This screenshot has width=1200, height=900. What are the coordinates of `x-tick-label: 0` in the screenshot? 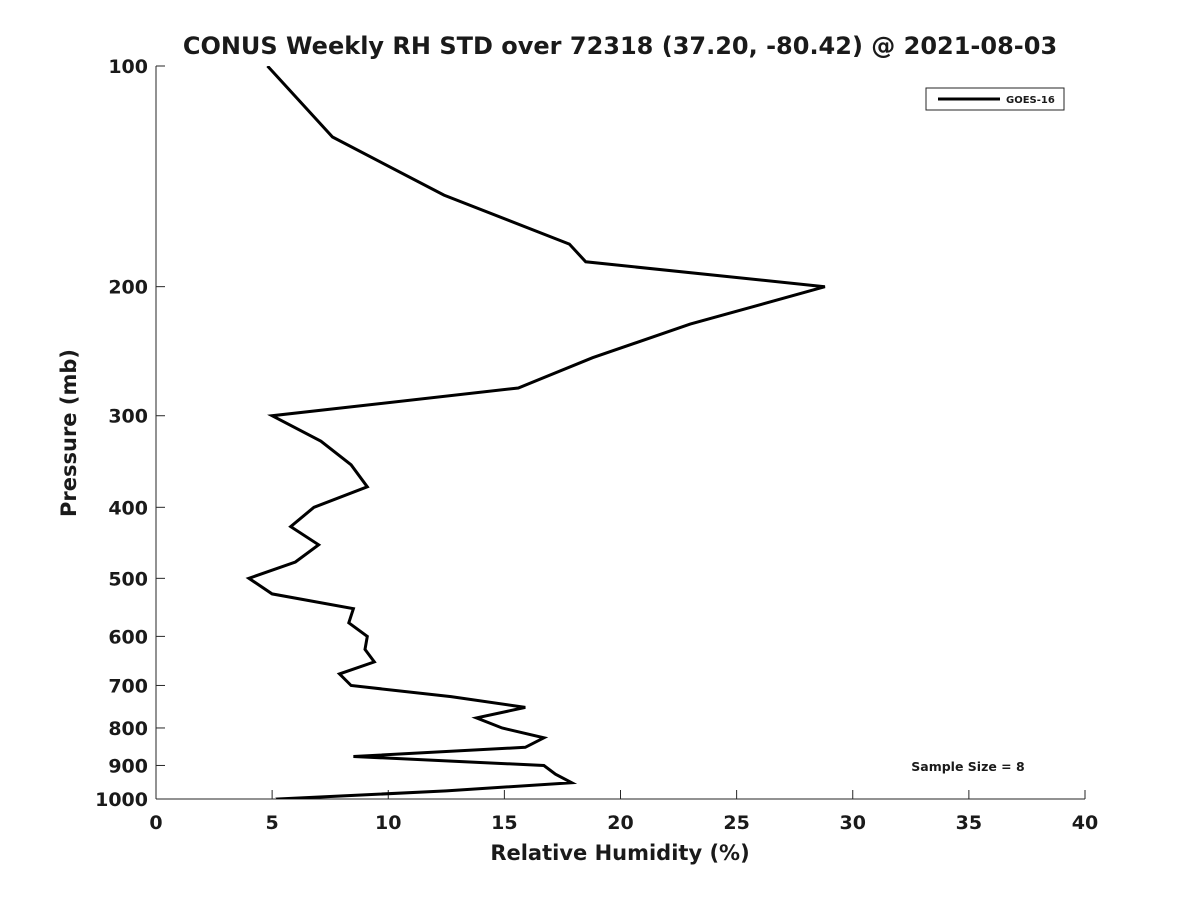 It's located at (155, 823).